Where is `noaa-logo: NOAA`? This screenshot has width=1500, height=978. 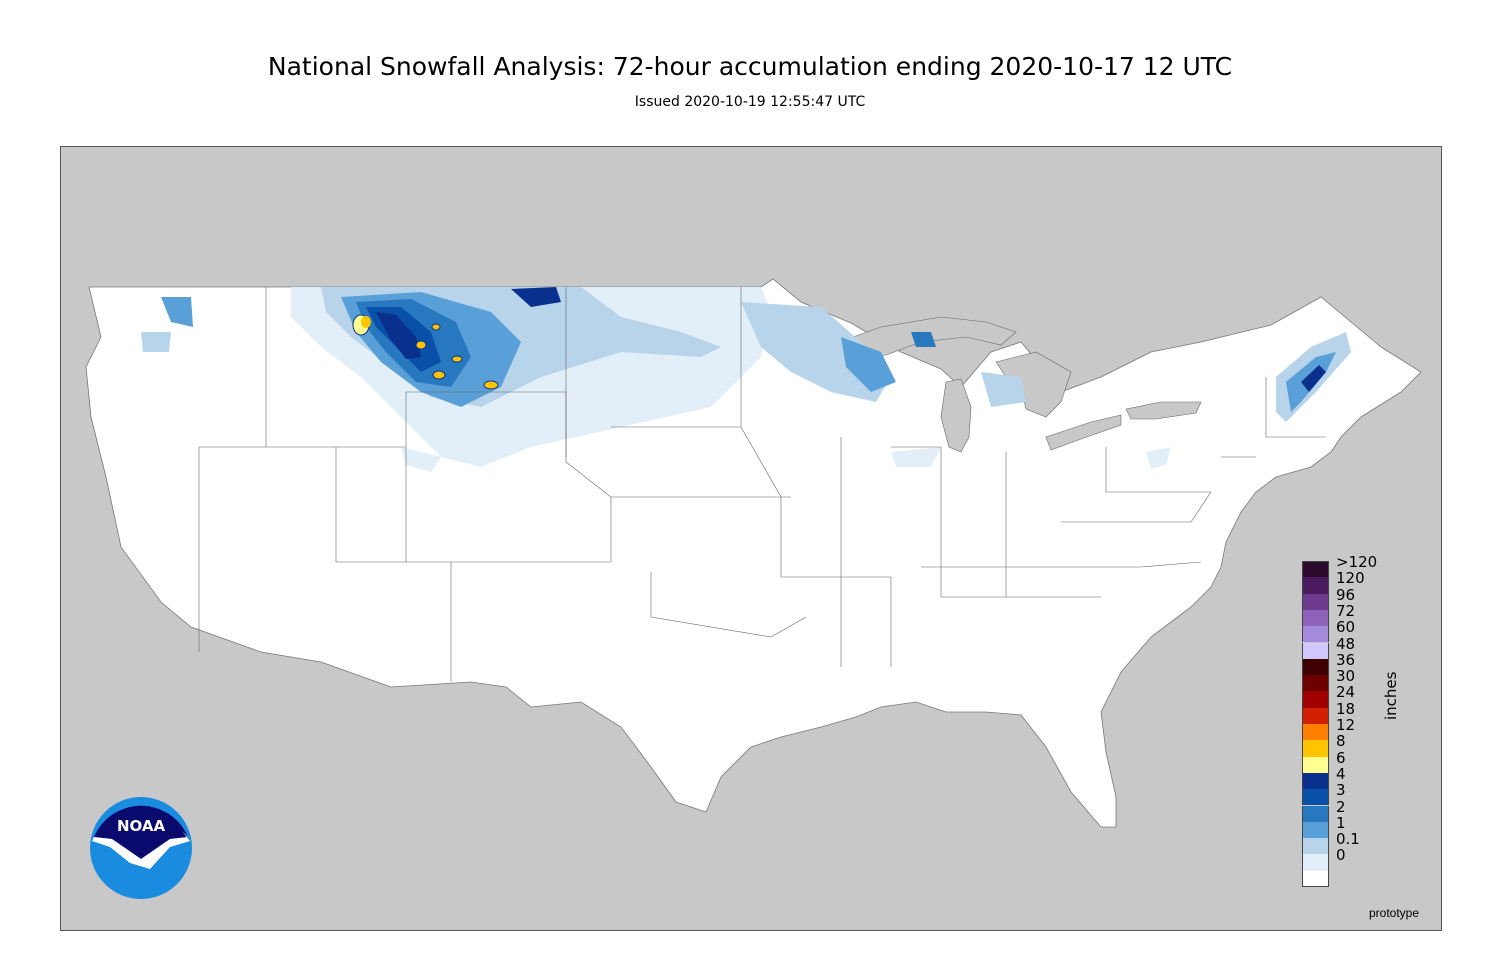
noaa-logo: NOAA is located at coordinates (141, 848).